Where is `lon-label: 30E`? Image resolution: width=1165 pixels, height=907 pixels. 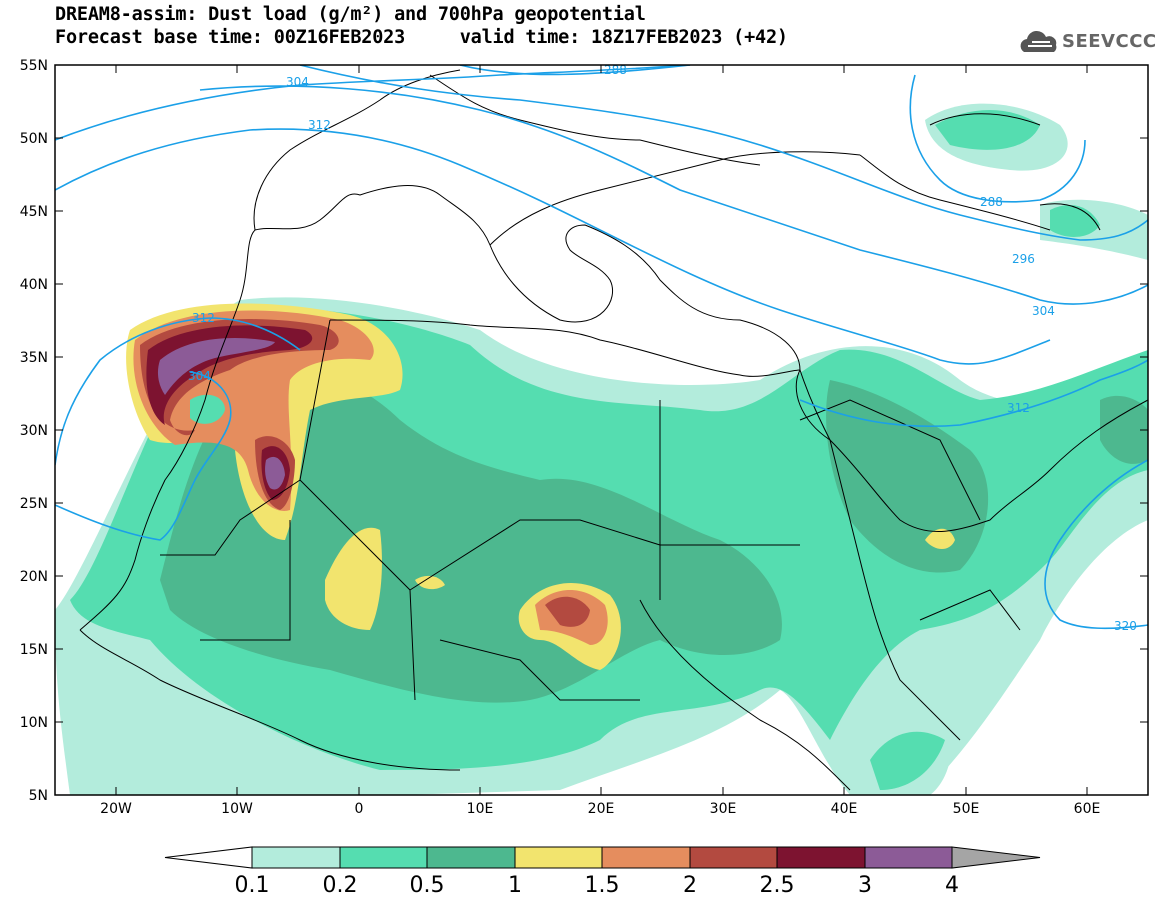 lon-label: 30E is located at coordinates (723, 809).